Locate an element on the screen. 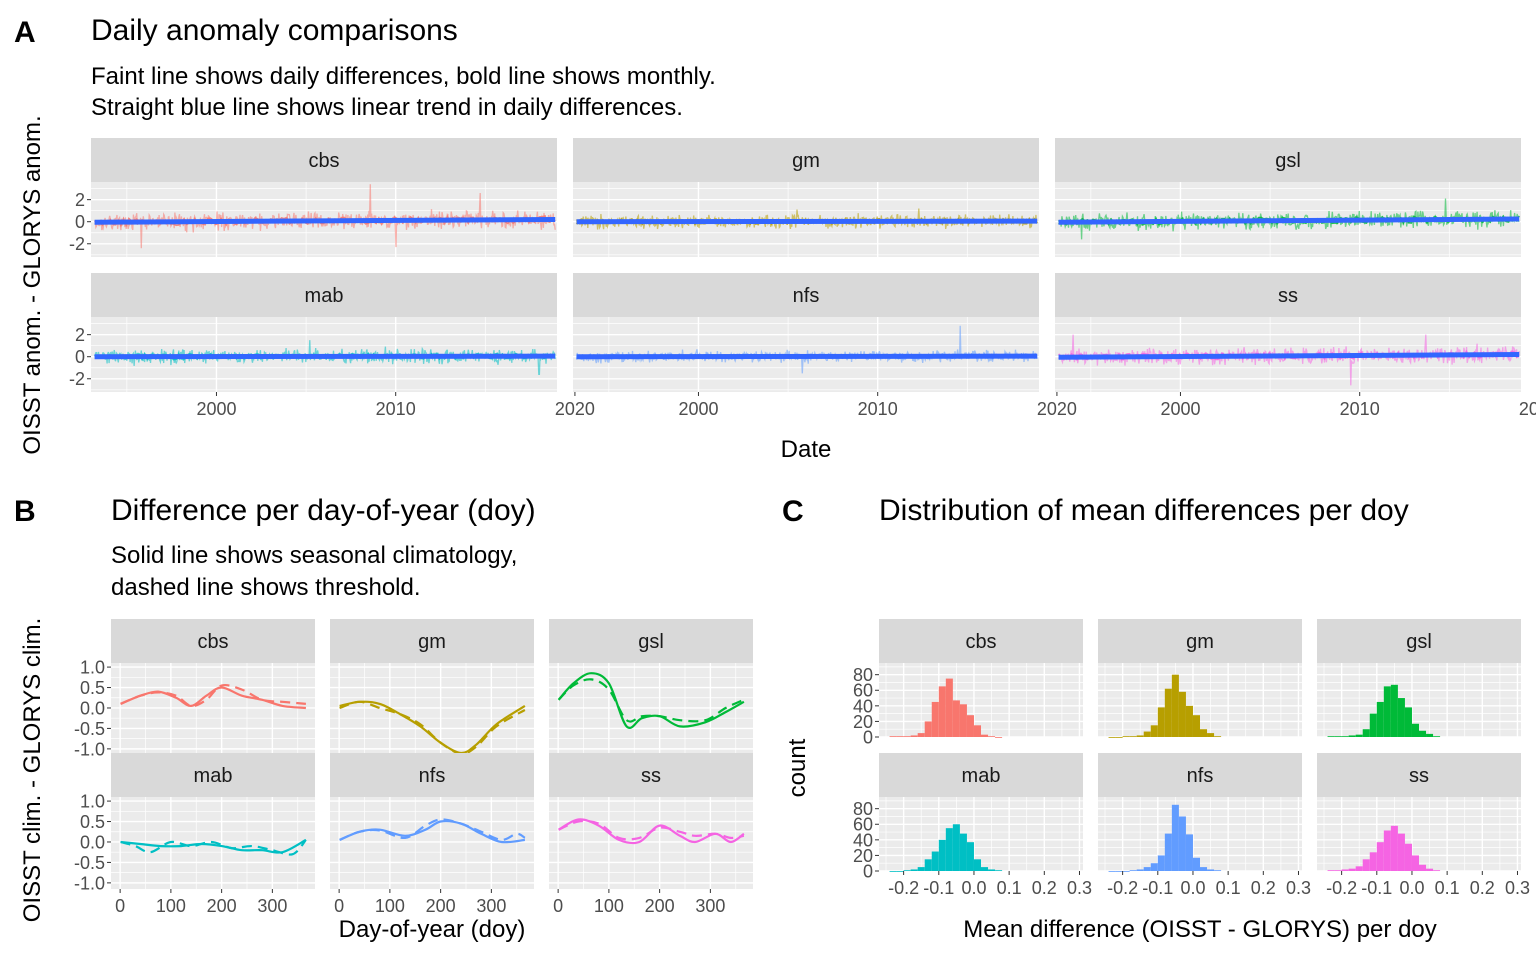  x-tick-label: 0.1 is located at coordinates (1447, 888).